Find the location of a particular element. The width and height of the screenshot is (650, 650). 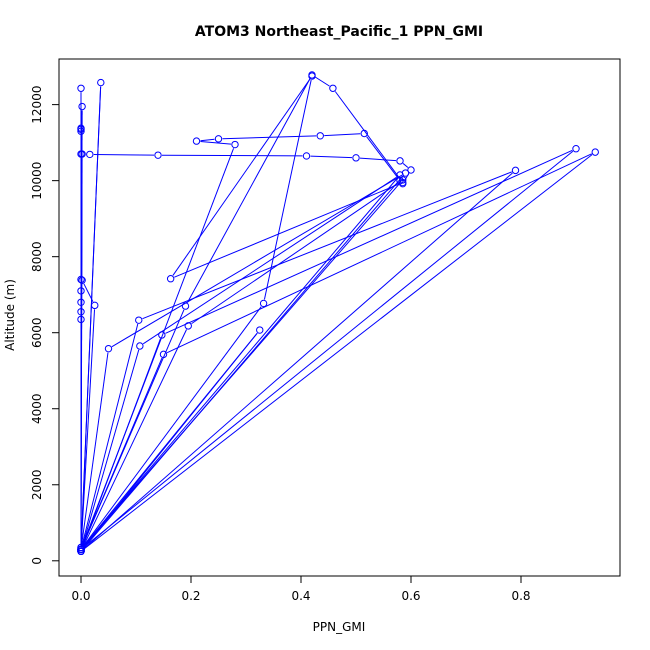

y-axis: 0 2000 4000 6000 8000 10000 12000 is located at coordinates (45, 325).